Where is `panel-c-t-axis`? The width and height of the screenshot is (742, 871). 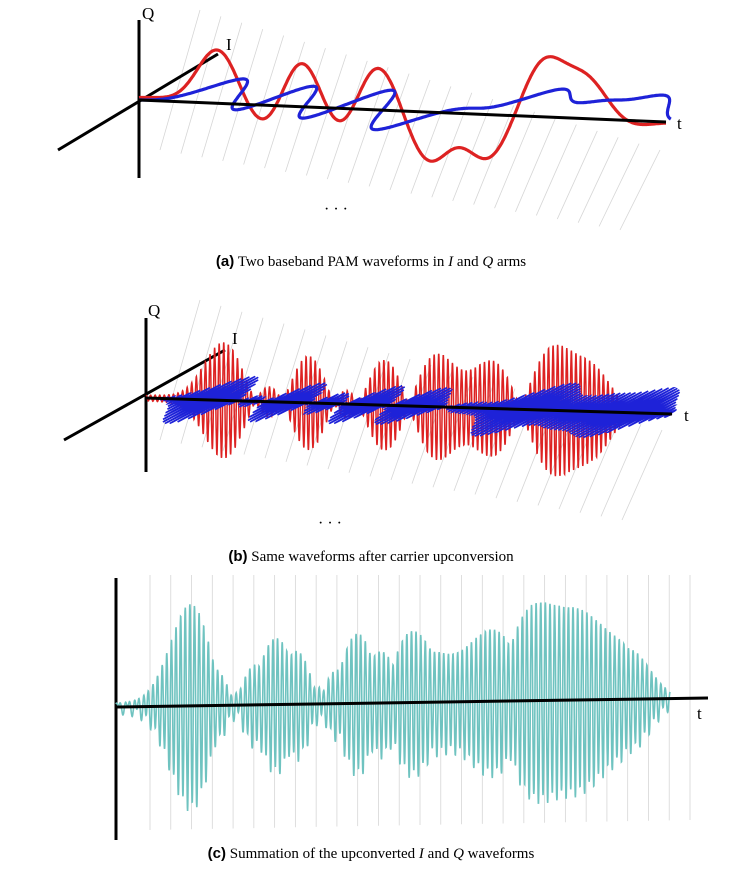
panel-c-t-axis is located at coordinates (412, 702).